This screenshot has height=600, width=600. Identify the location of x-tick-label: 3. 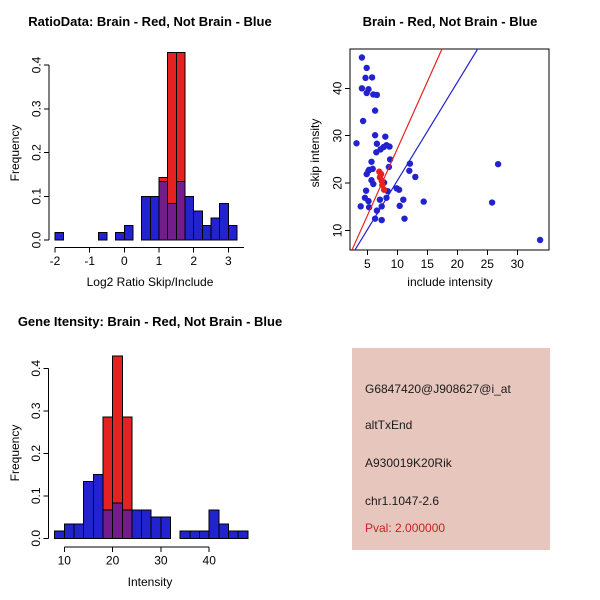
(228, 261).